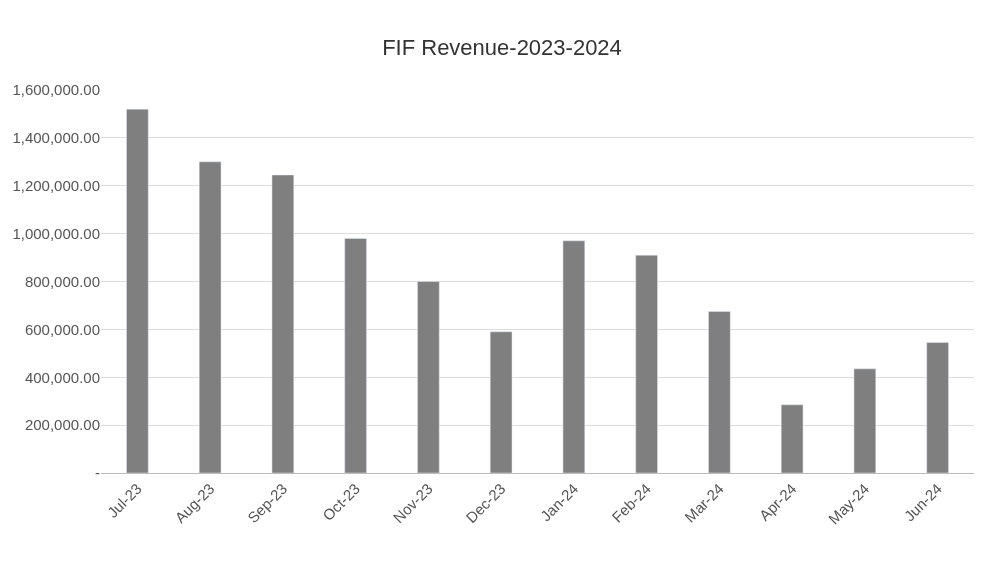 This screenshot has height=563, width=1004. Describe the element at coordinates (56, 185) in the screenshot. I see `y-tick-label: 1,200,000.00` at that location.